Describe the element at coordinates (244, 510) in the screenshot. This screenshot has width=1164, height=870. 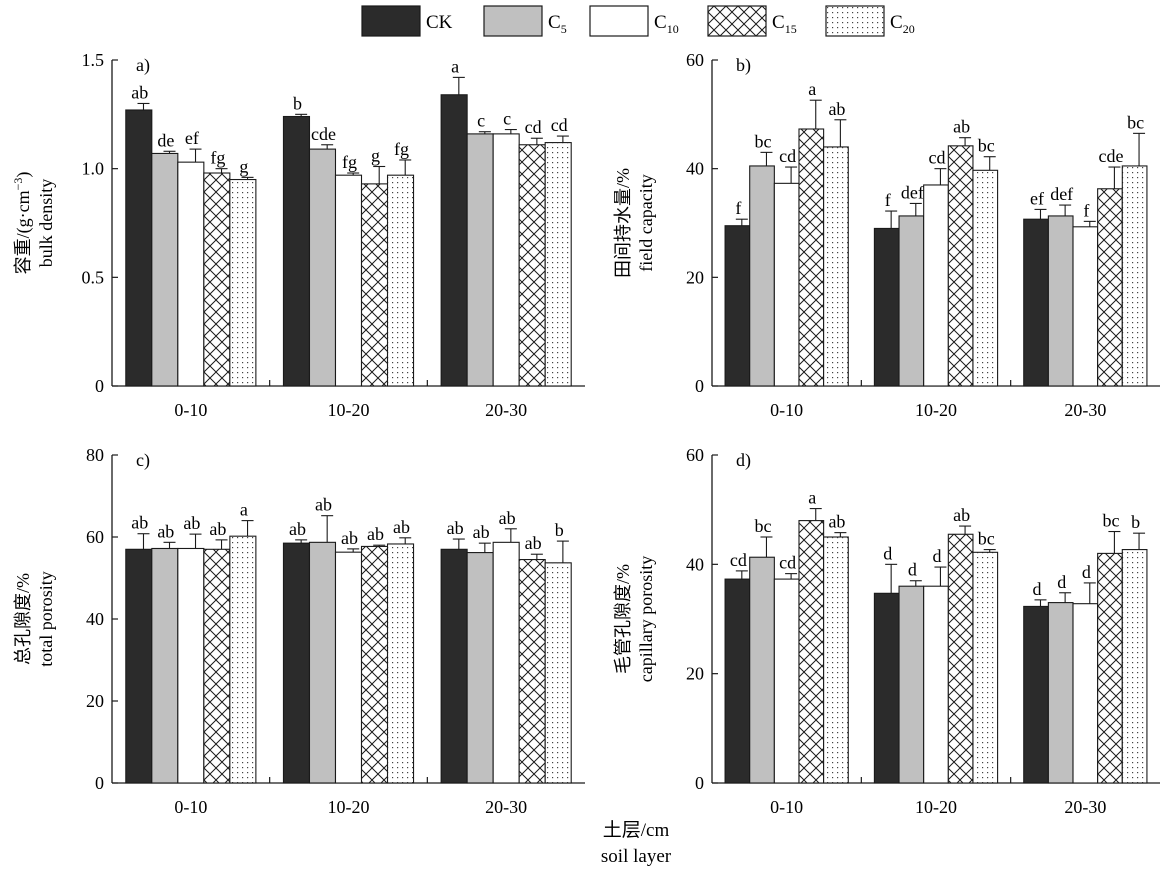
I see `significance-letter: a` at that location.